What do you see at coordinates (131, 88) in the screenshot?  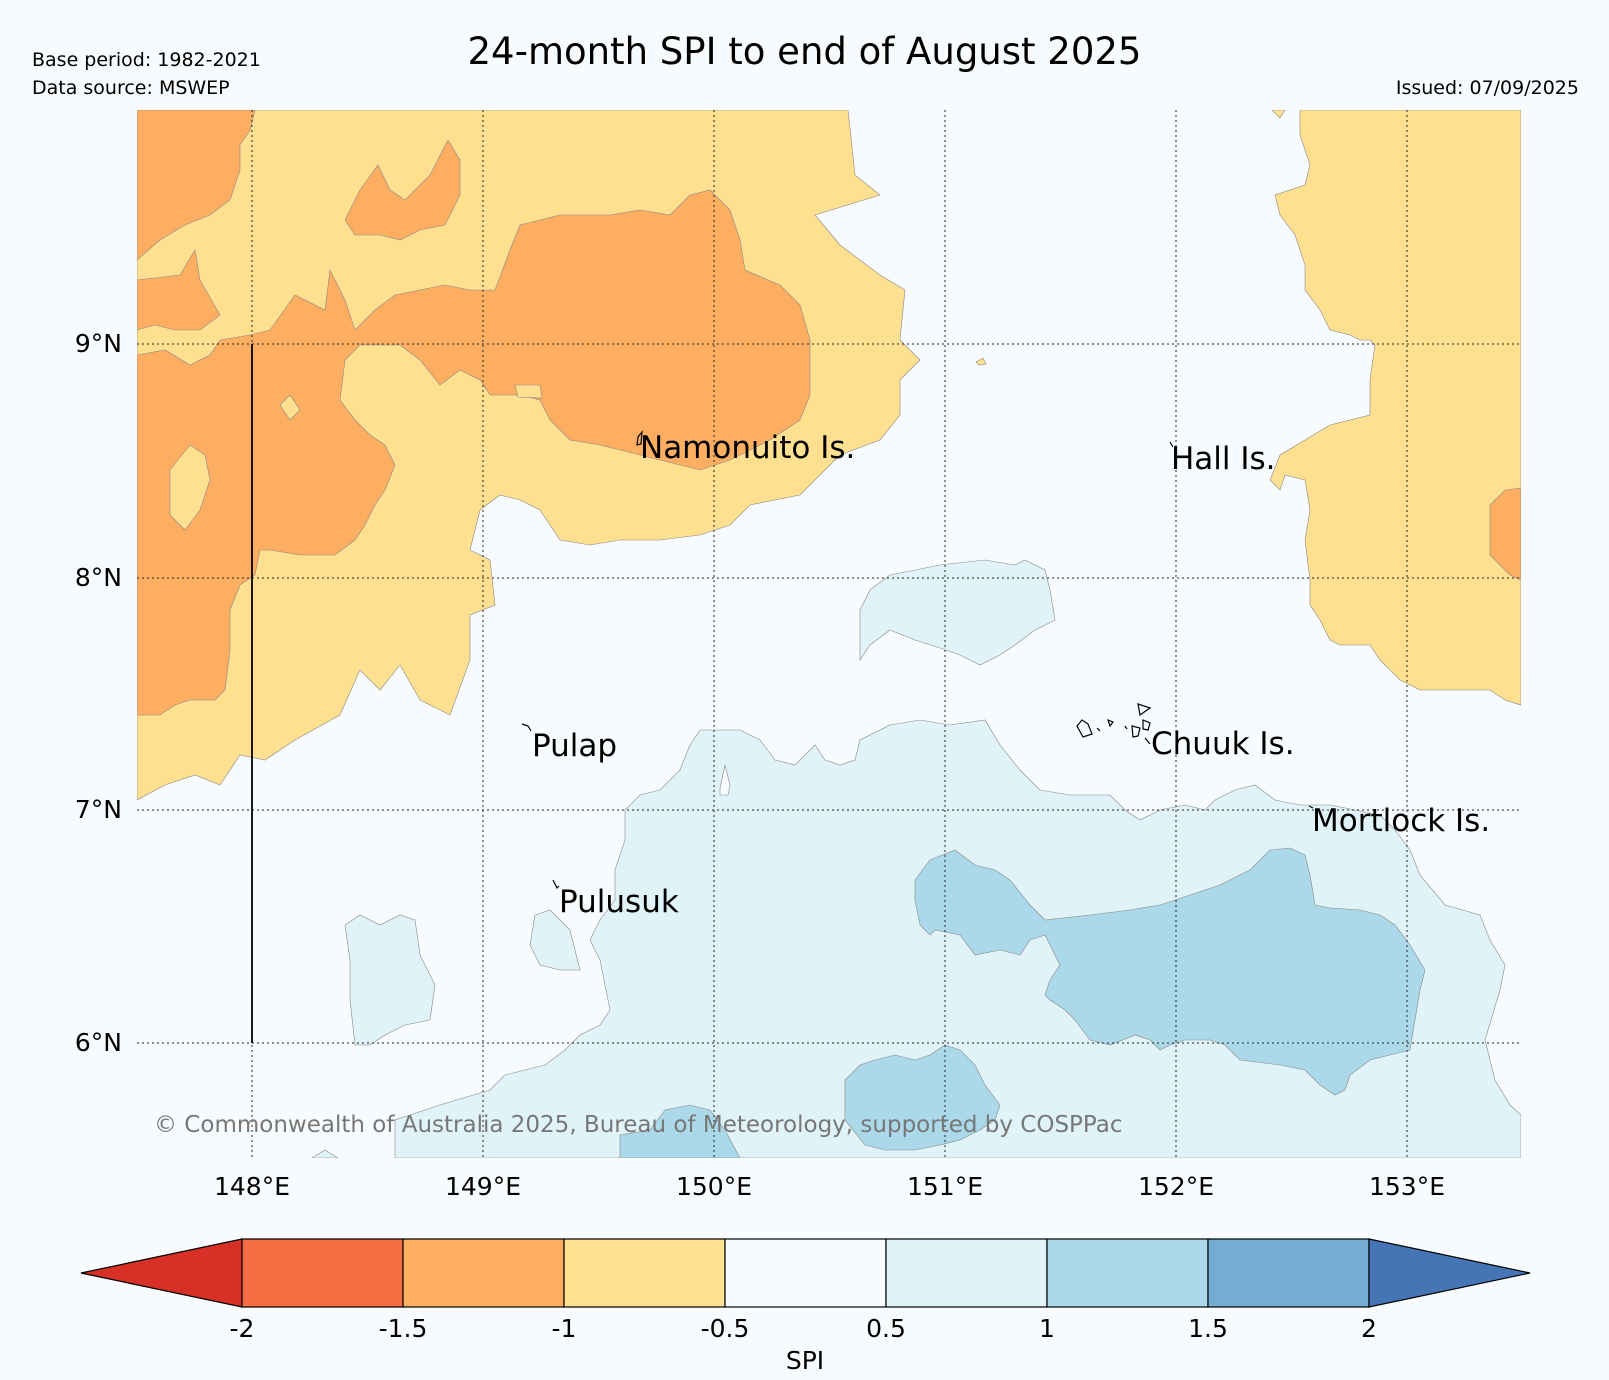 I see `data-source: Data source: MSWEP` at bounding box center [131, 88].